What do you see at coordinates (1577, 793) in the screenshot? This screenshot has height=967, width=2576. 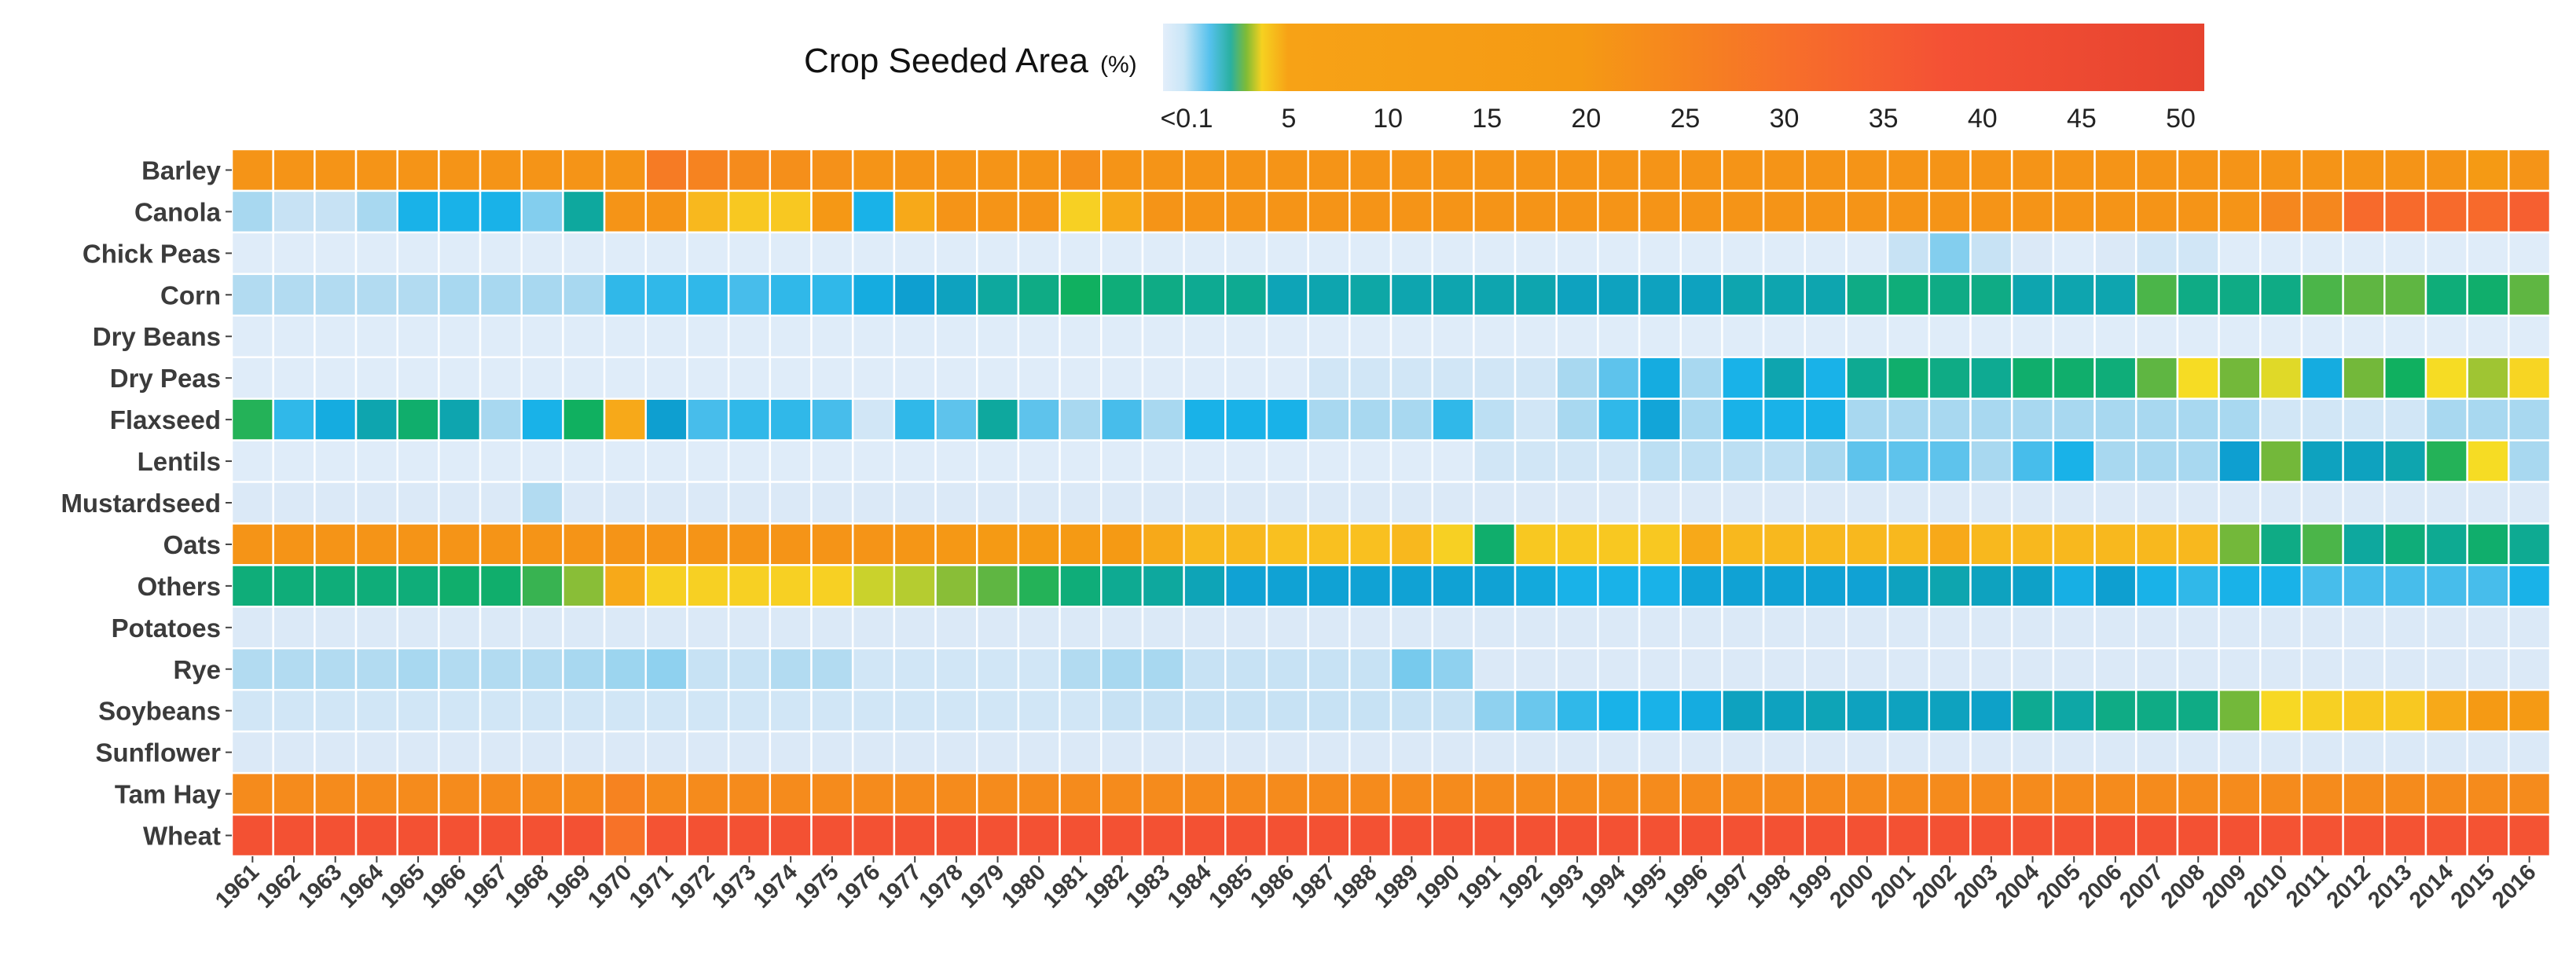 I see `heatmap-cell-tam-hay-1993` at bounding box center [1577, 793].